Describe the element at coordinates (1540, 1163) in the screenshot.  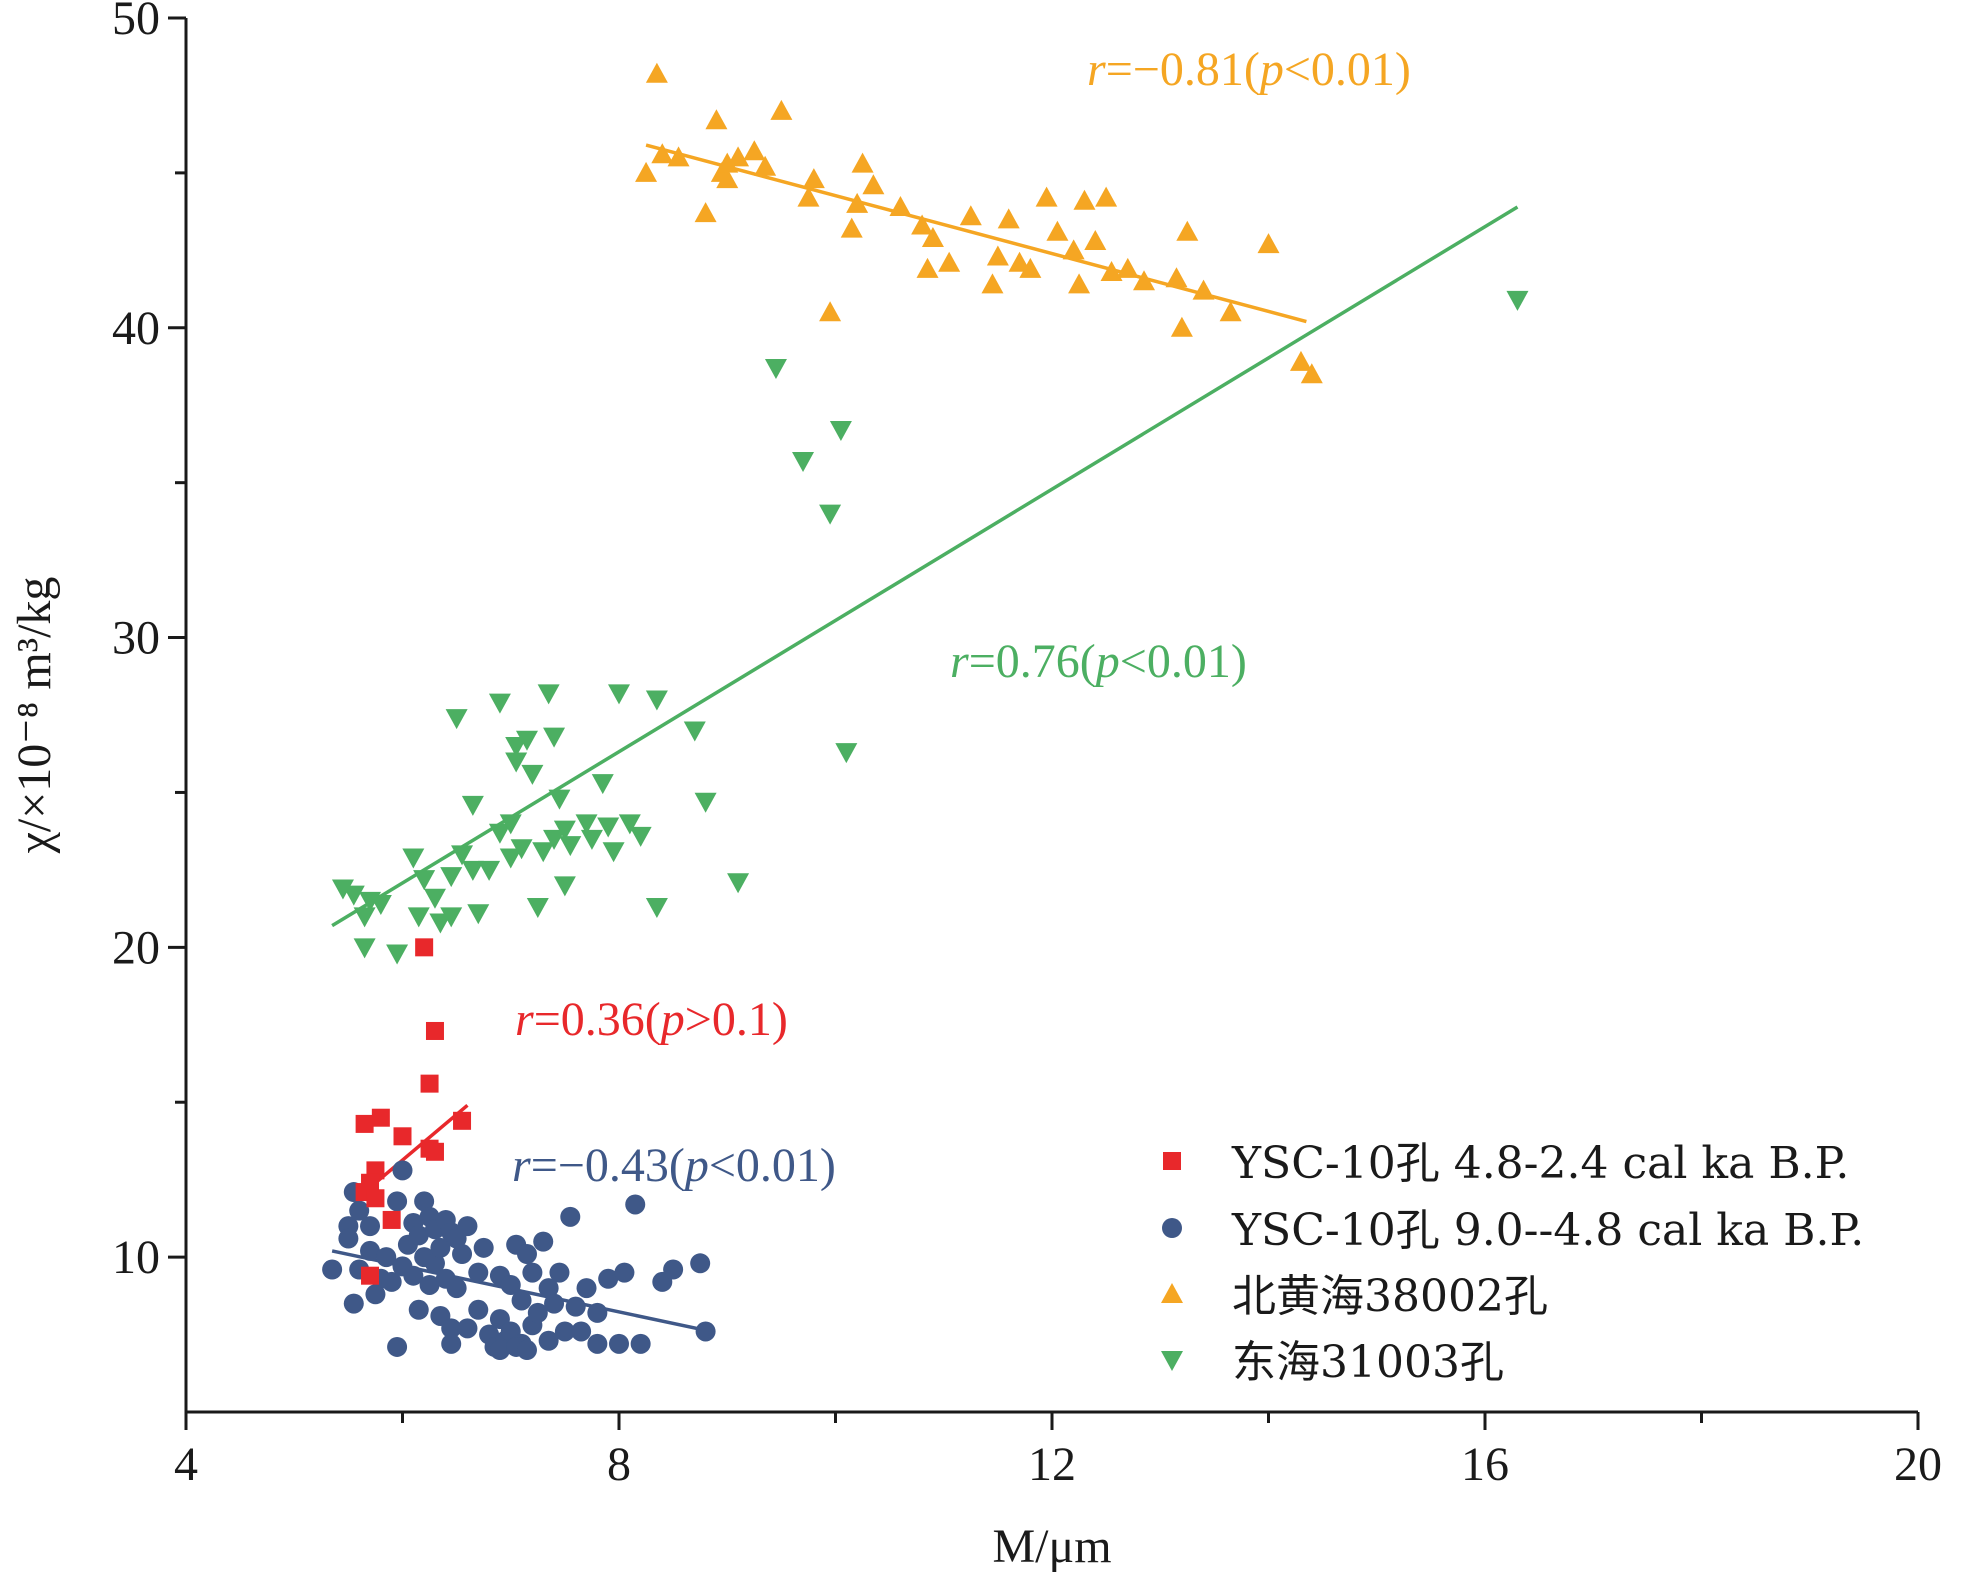
I see `legend-label: YSC-10孔 4.8-2.4 cal ka B.P.` at that location.